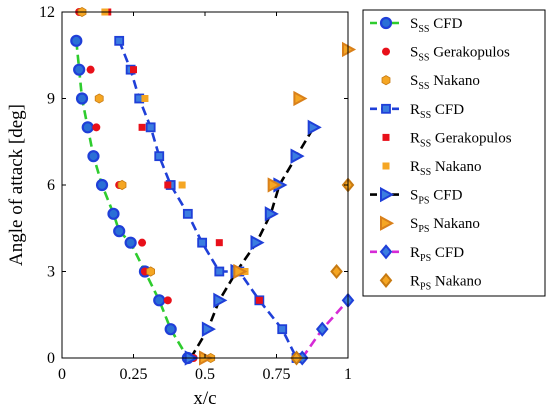  I want to click on y-tick-label: 12, so click(47, 12).